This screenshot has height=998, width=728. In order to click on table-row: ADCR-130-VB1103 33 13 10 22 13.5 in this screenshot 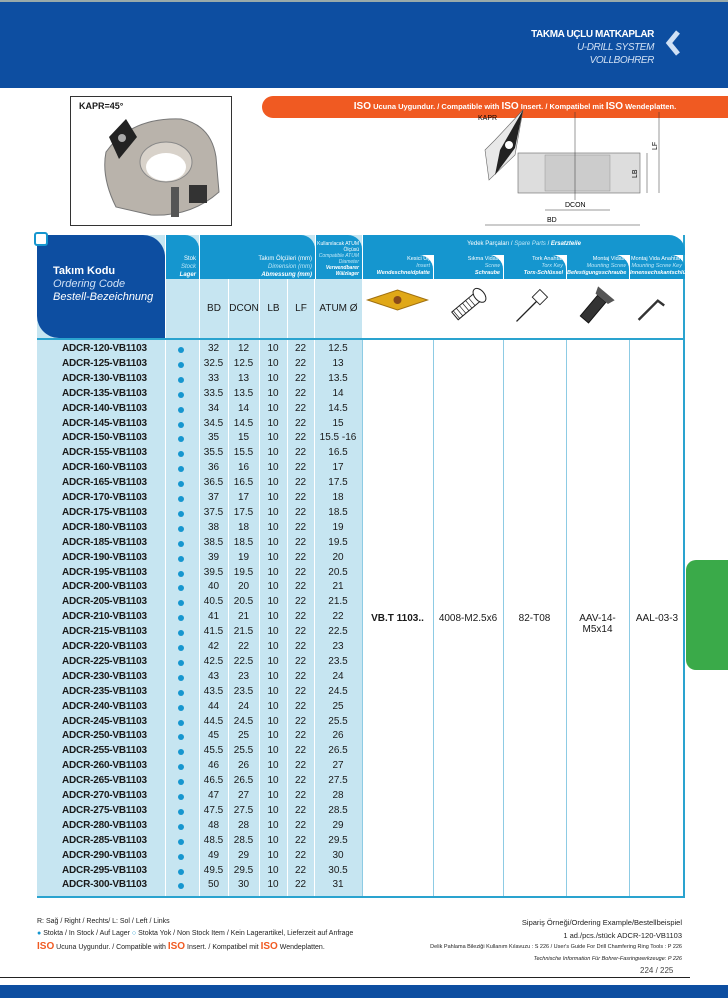, I will do `click(199, 379)`.